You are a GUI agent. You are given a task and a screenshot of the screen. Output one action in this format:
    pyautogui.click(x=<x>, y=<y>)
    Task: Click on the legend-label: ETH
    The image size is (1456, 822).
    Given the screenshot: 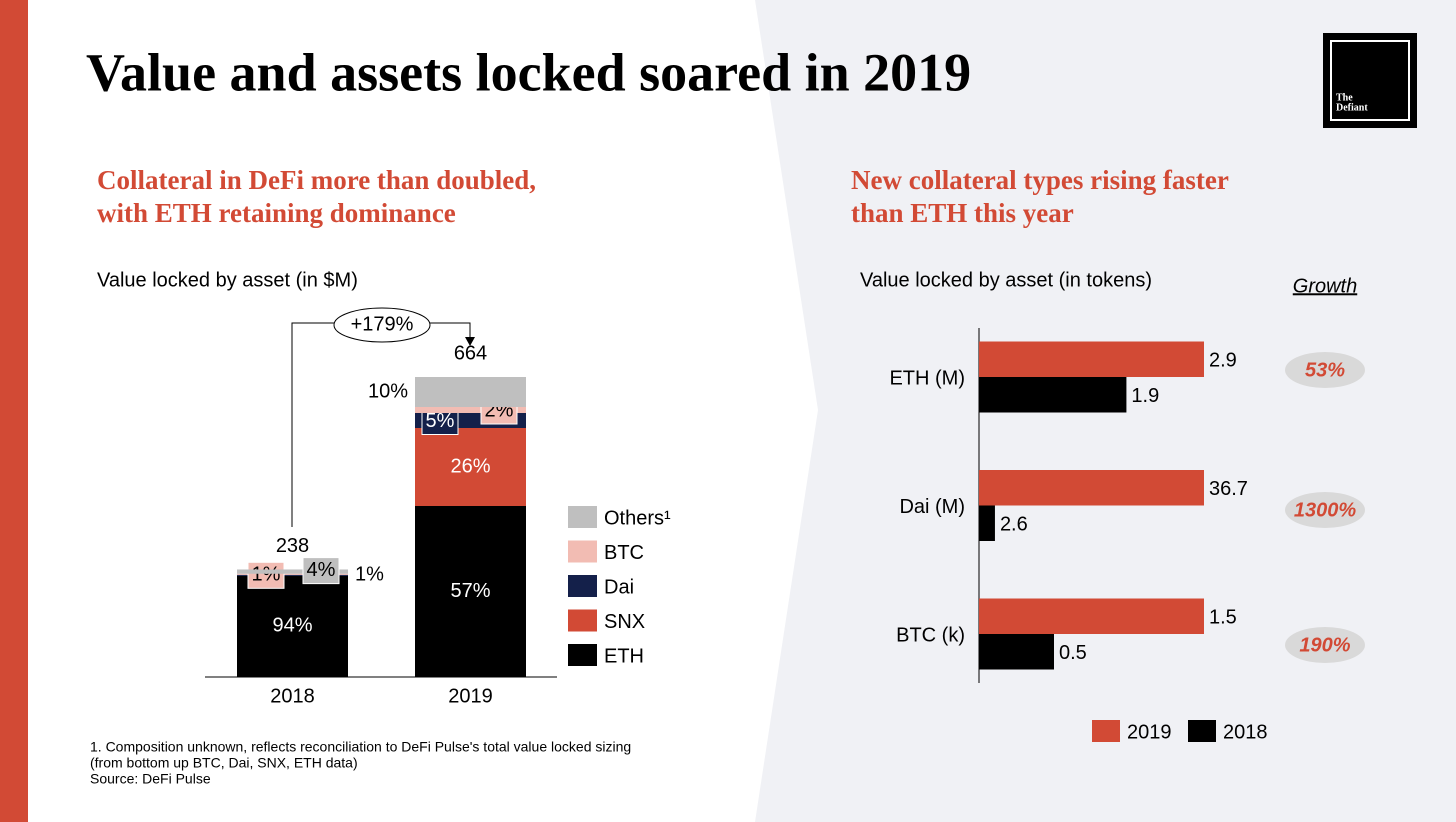 What is the action you would take?
    pyautogui.click(x=624, y=656)
    